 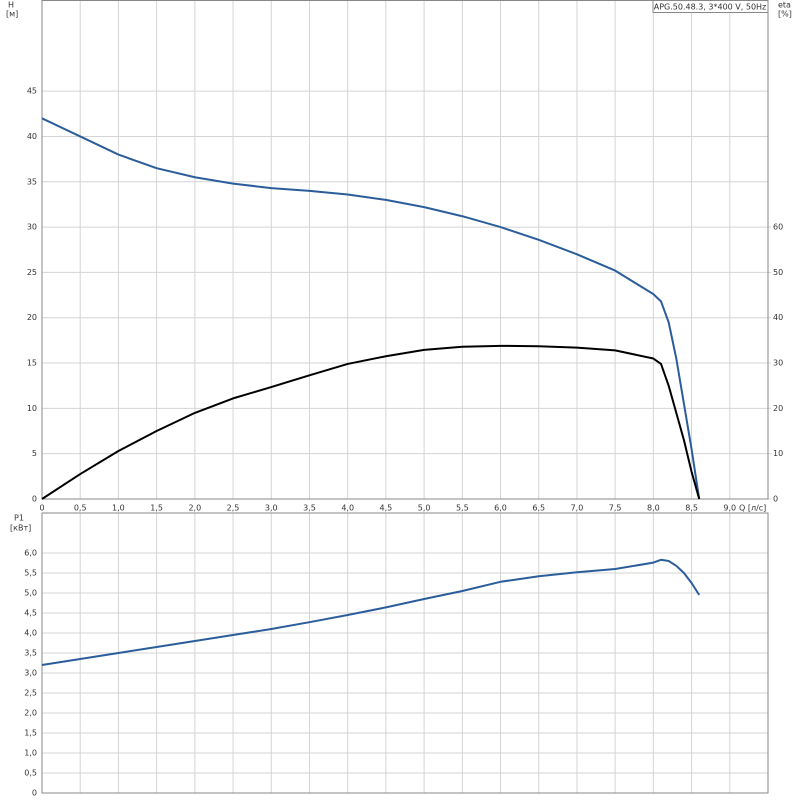 I want to click on y2-tick-label: 60, so click(x=778, y=227).